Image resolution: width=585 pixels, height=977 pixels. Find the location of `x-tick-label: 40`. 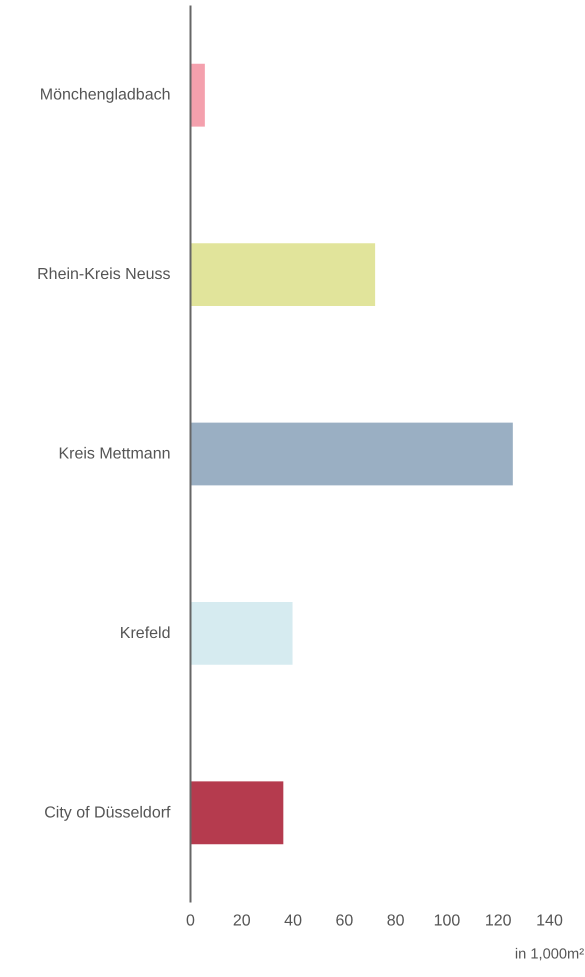

x-tick-label: 40 is located at coordinates (293, 921).